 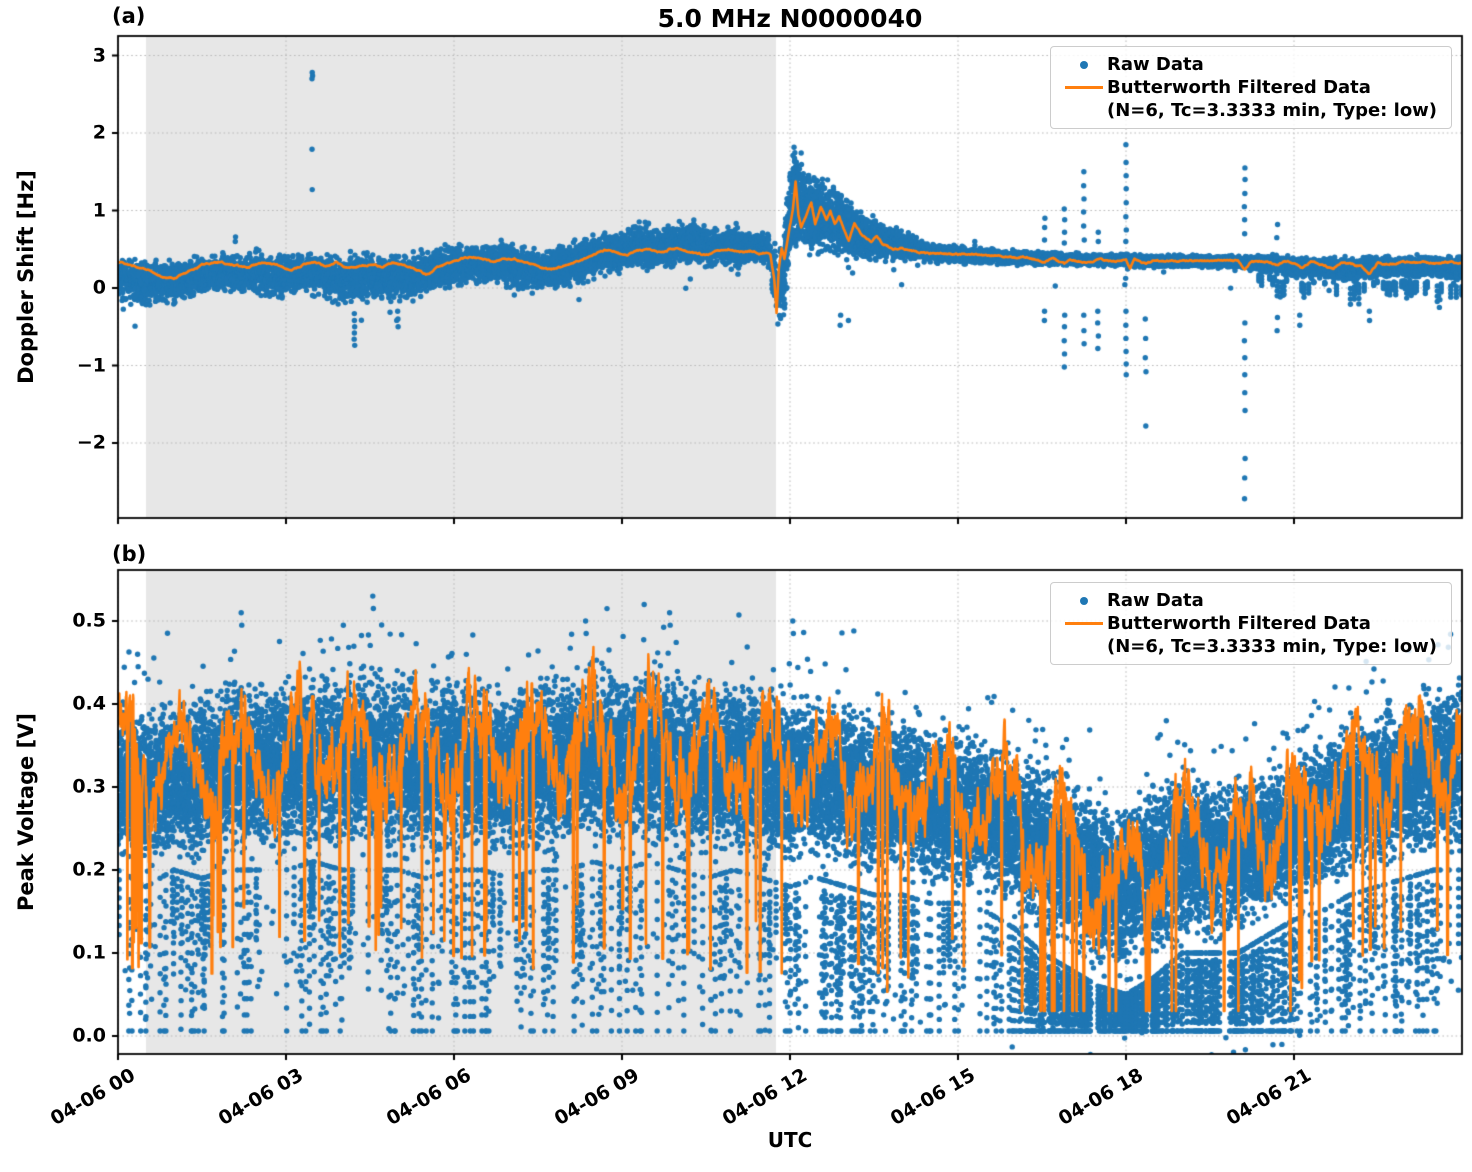 I want to click on y-tick-label: −1, so click(x=91, y=365).